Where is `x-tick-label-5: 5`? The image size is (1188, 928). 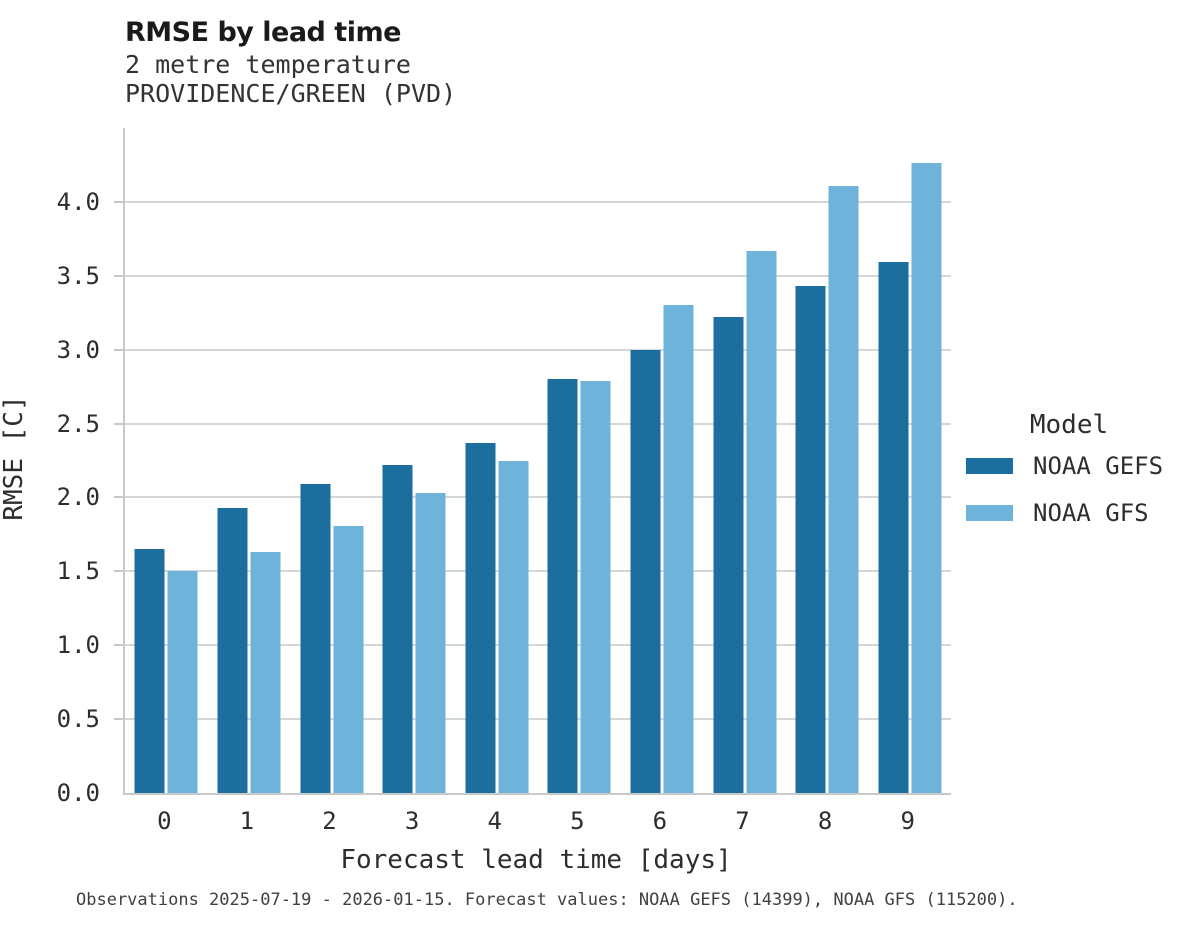 x-tick-label-5: 5 is located at coordinates (577, 821).